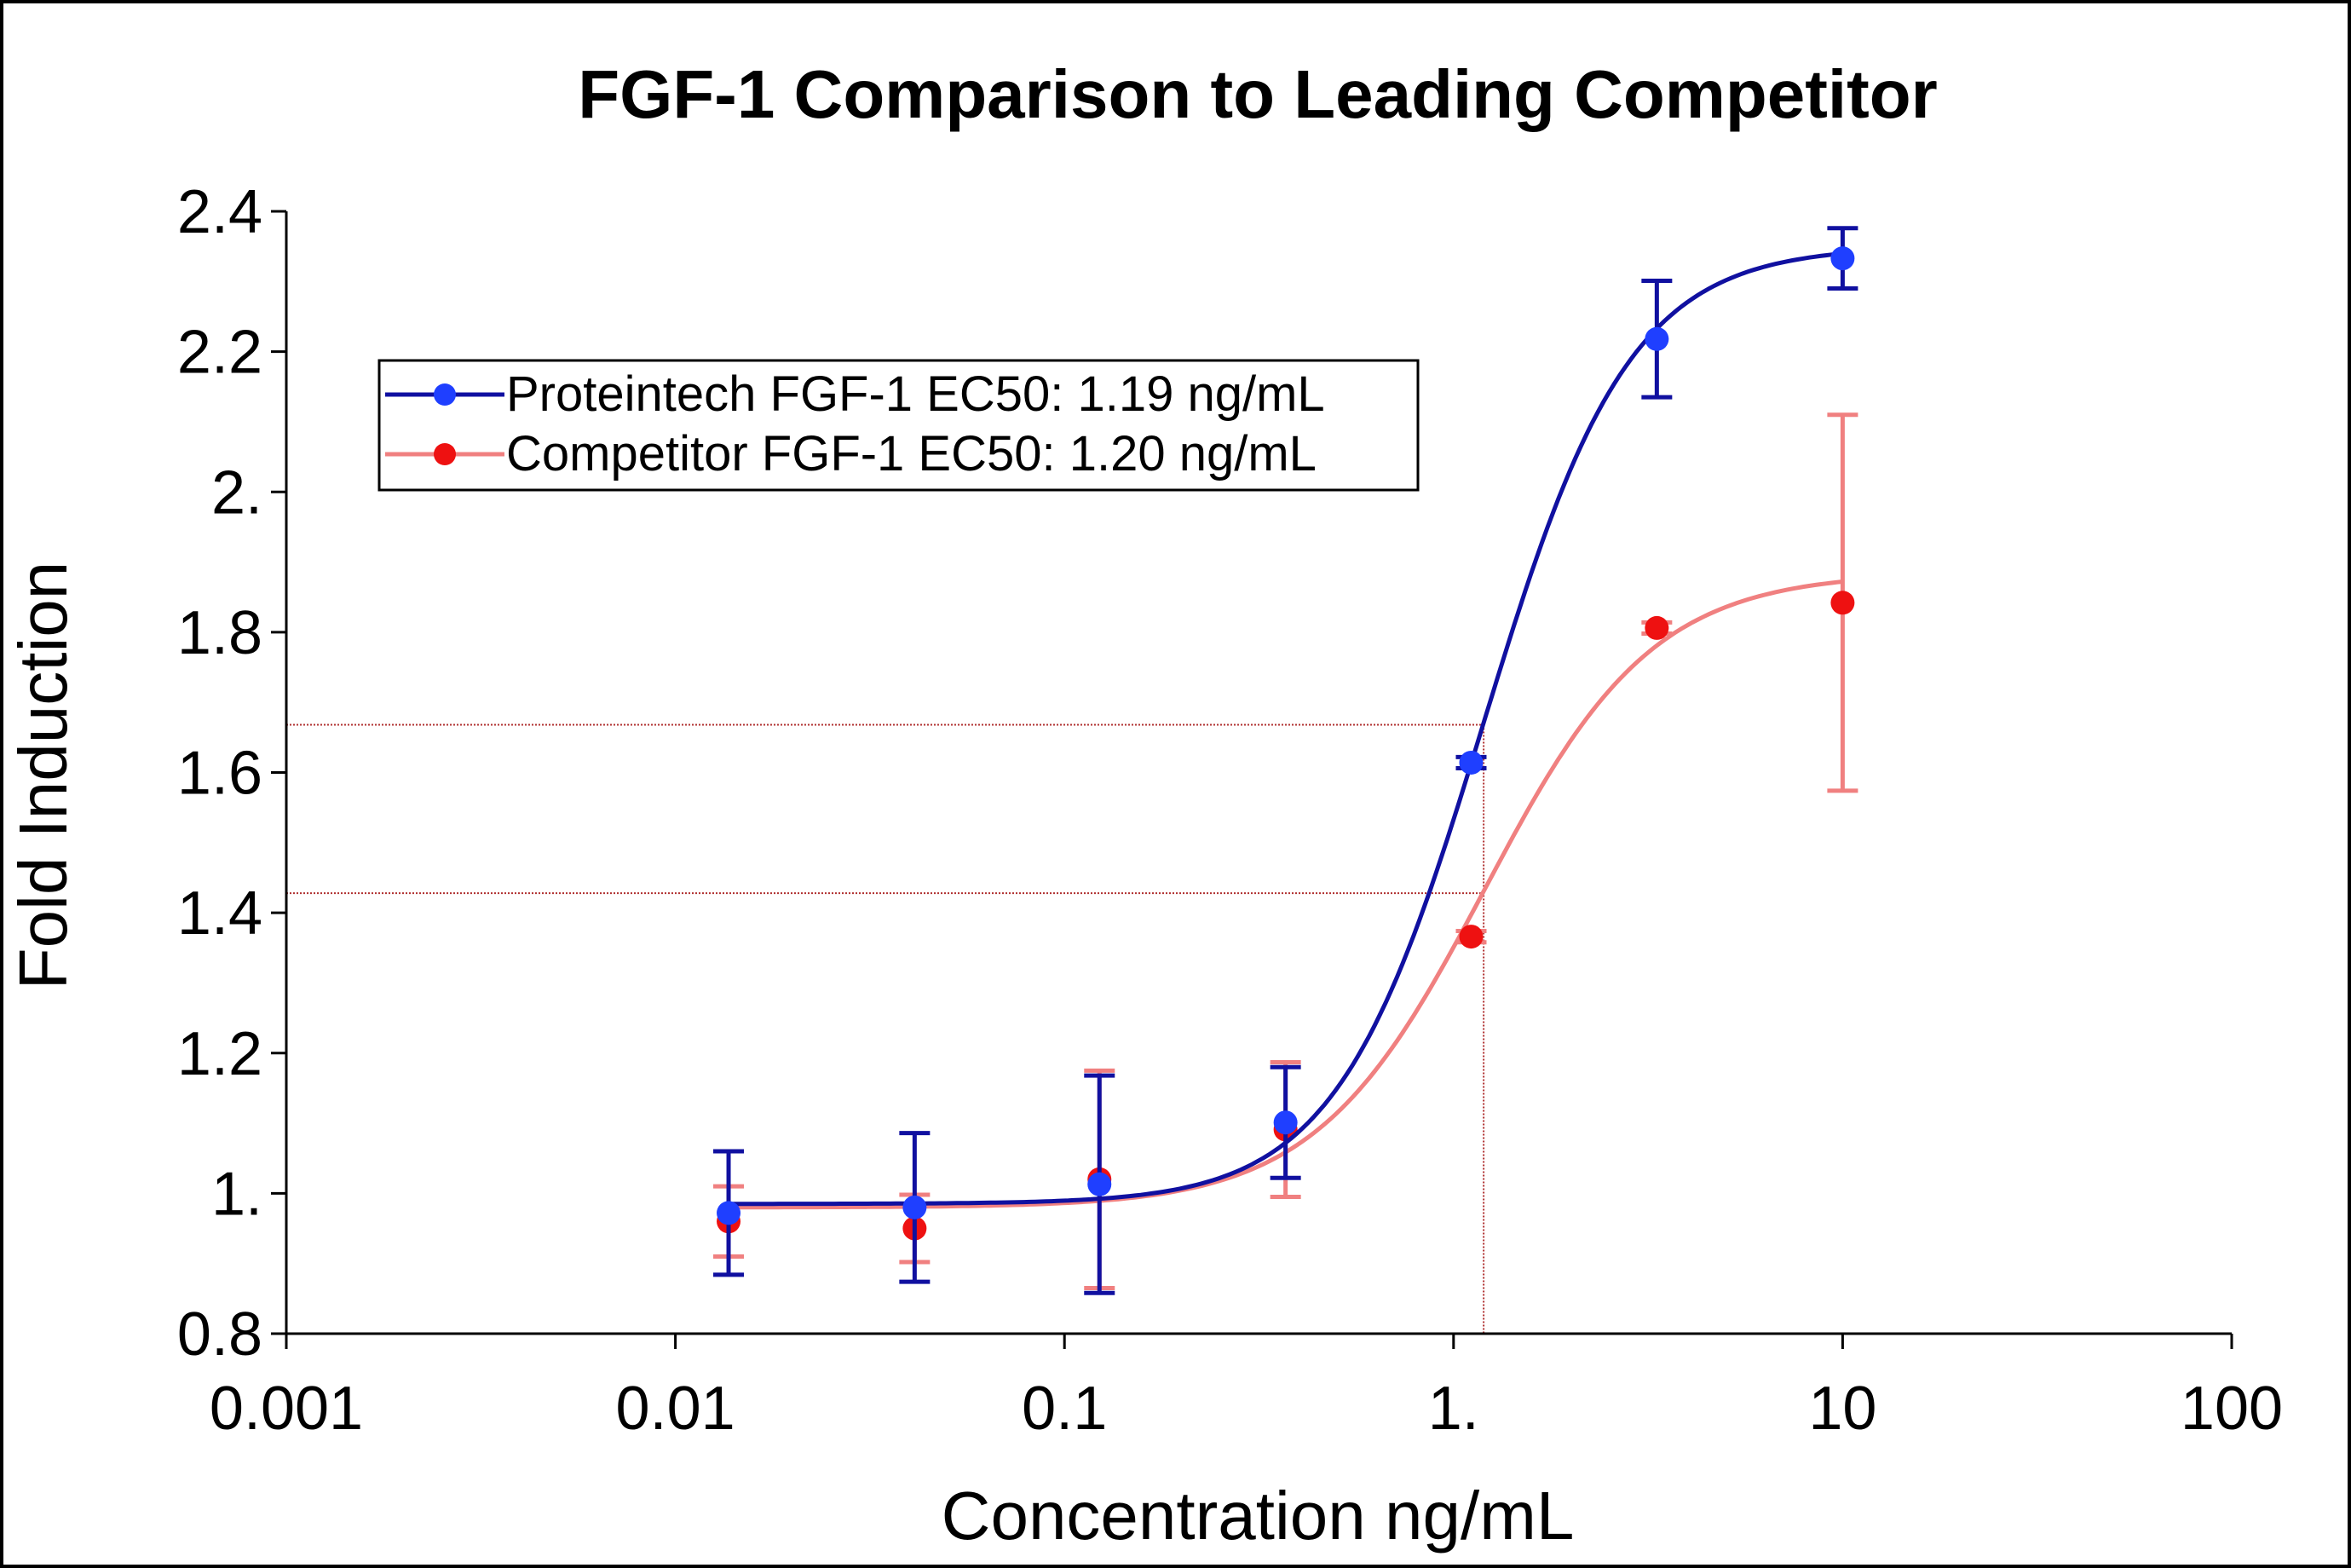  I want to click on x-axis-label: Concentration ng/mL, so click(1258, 1516).